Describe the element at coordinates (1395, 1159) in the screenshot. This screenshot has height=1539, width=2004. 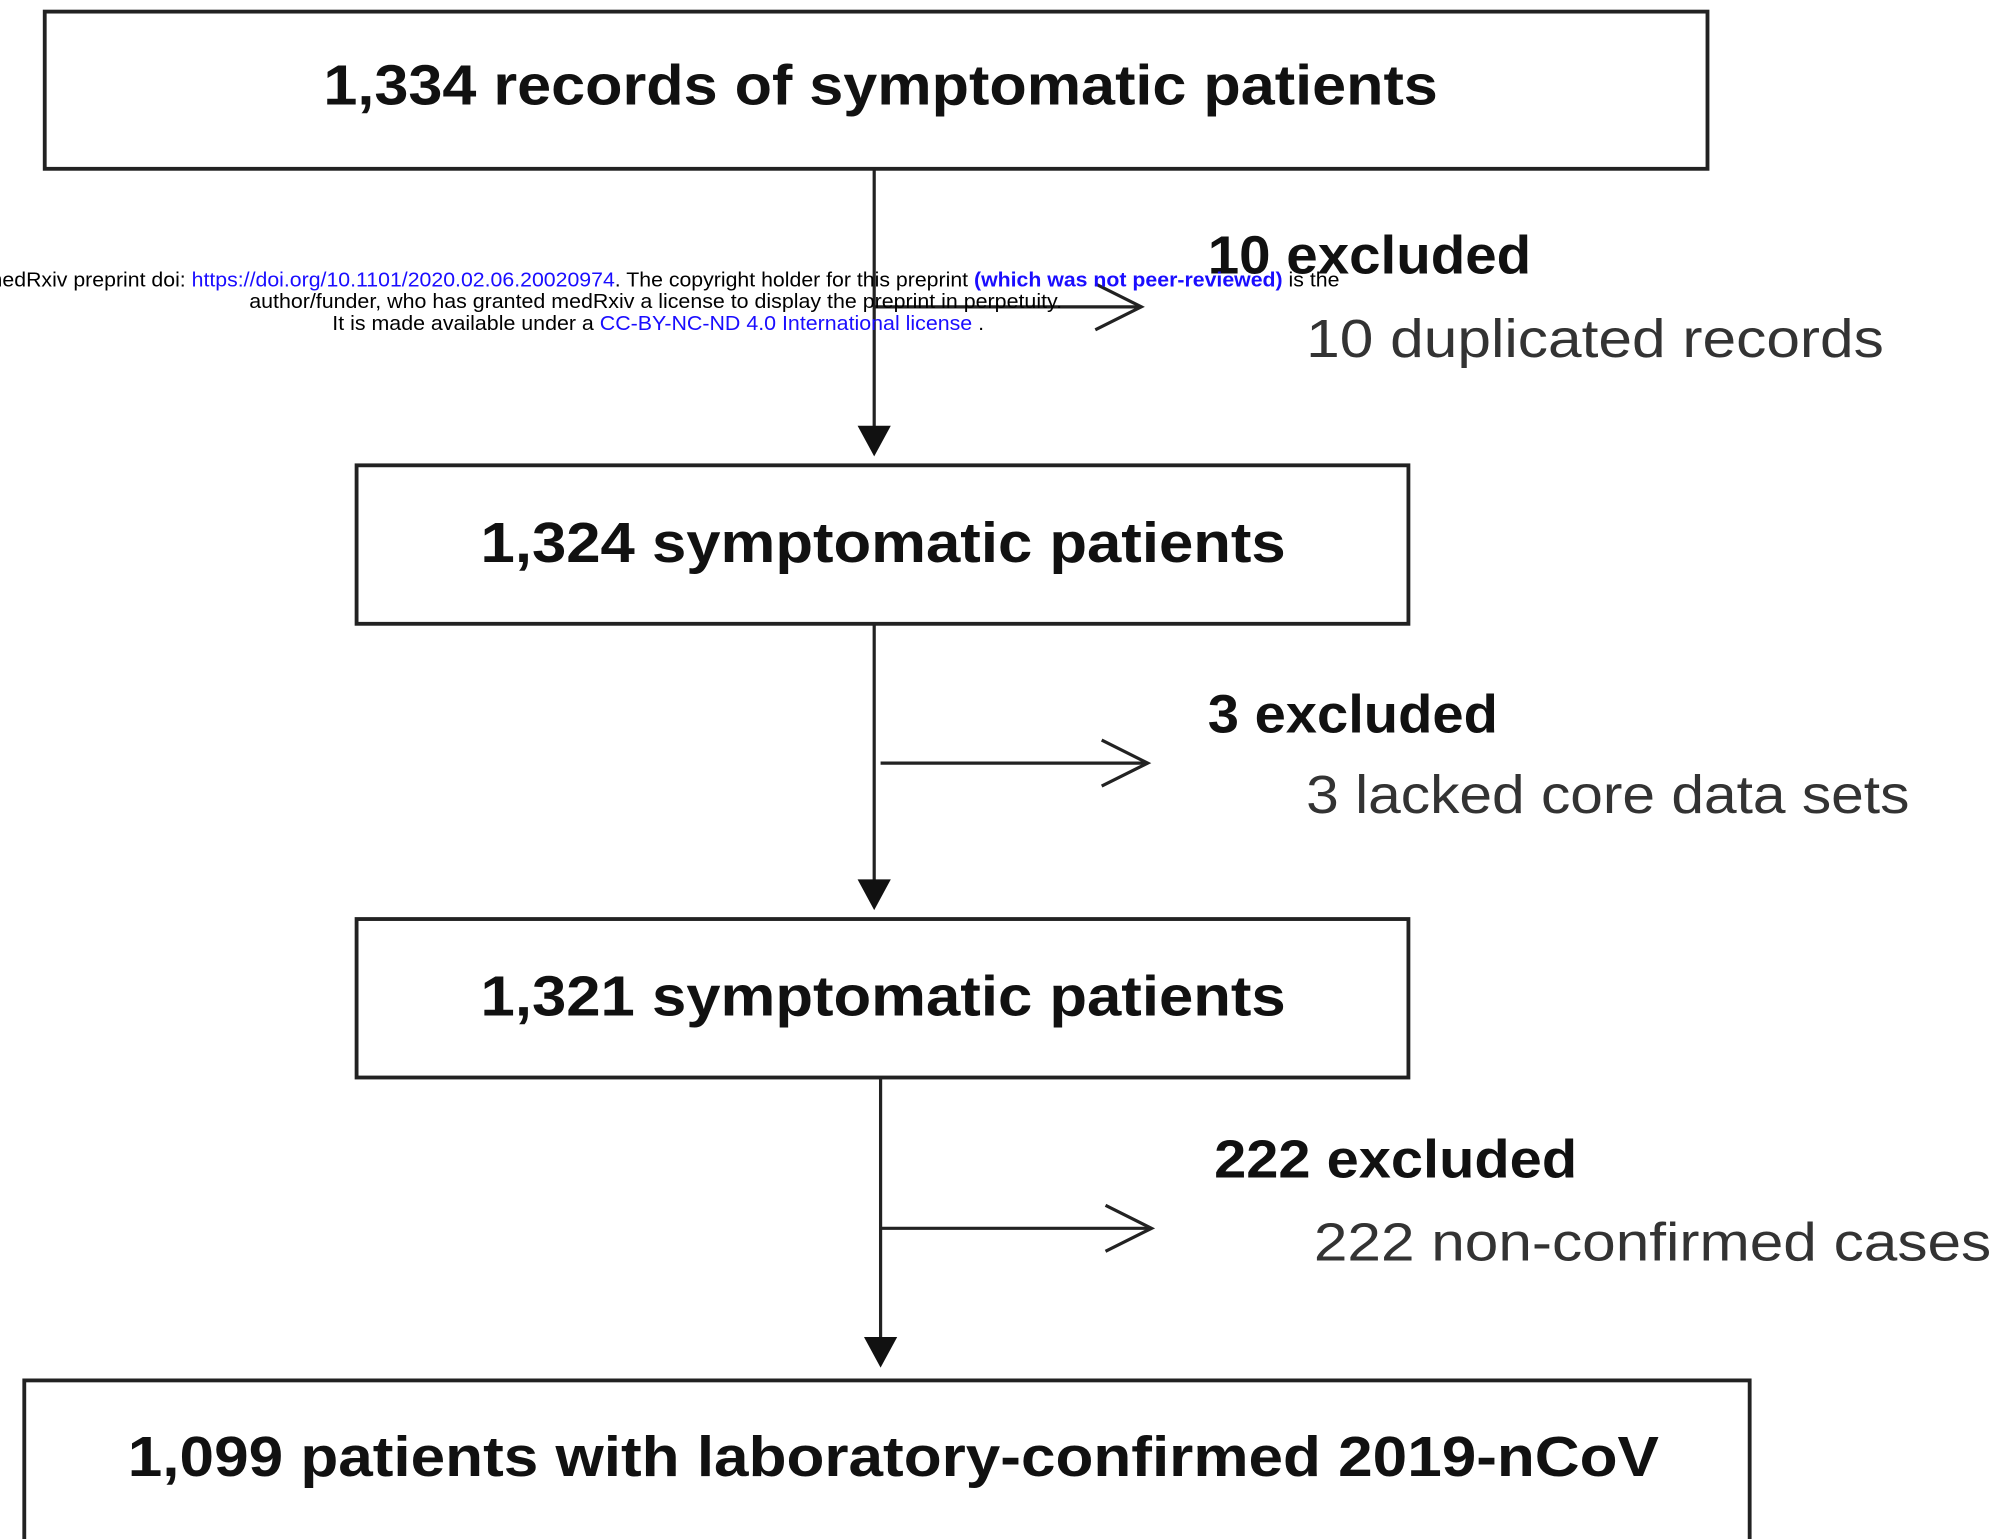
I see `exclusion-title: 222 excluded` at that location.